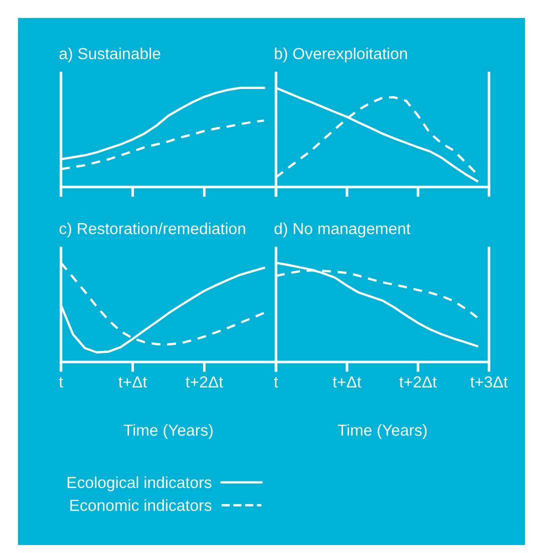 Image resolution: width=533 pixels, height=553 pixels. Describe the element at coordinates (110, 55) in the screenshot. I see `chart-title: a) Sustainable` at that location.